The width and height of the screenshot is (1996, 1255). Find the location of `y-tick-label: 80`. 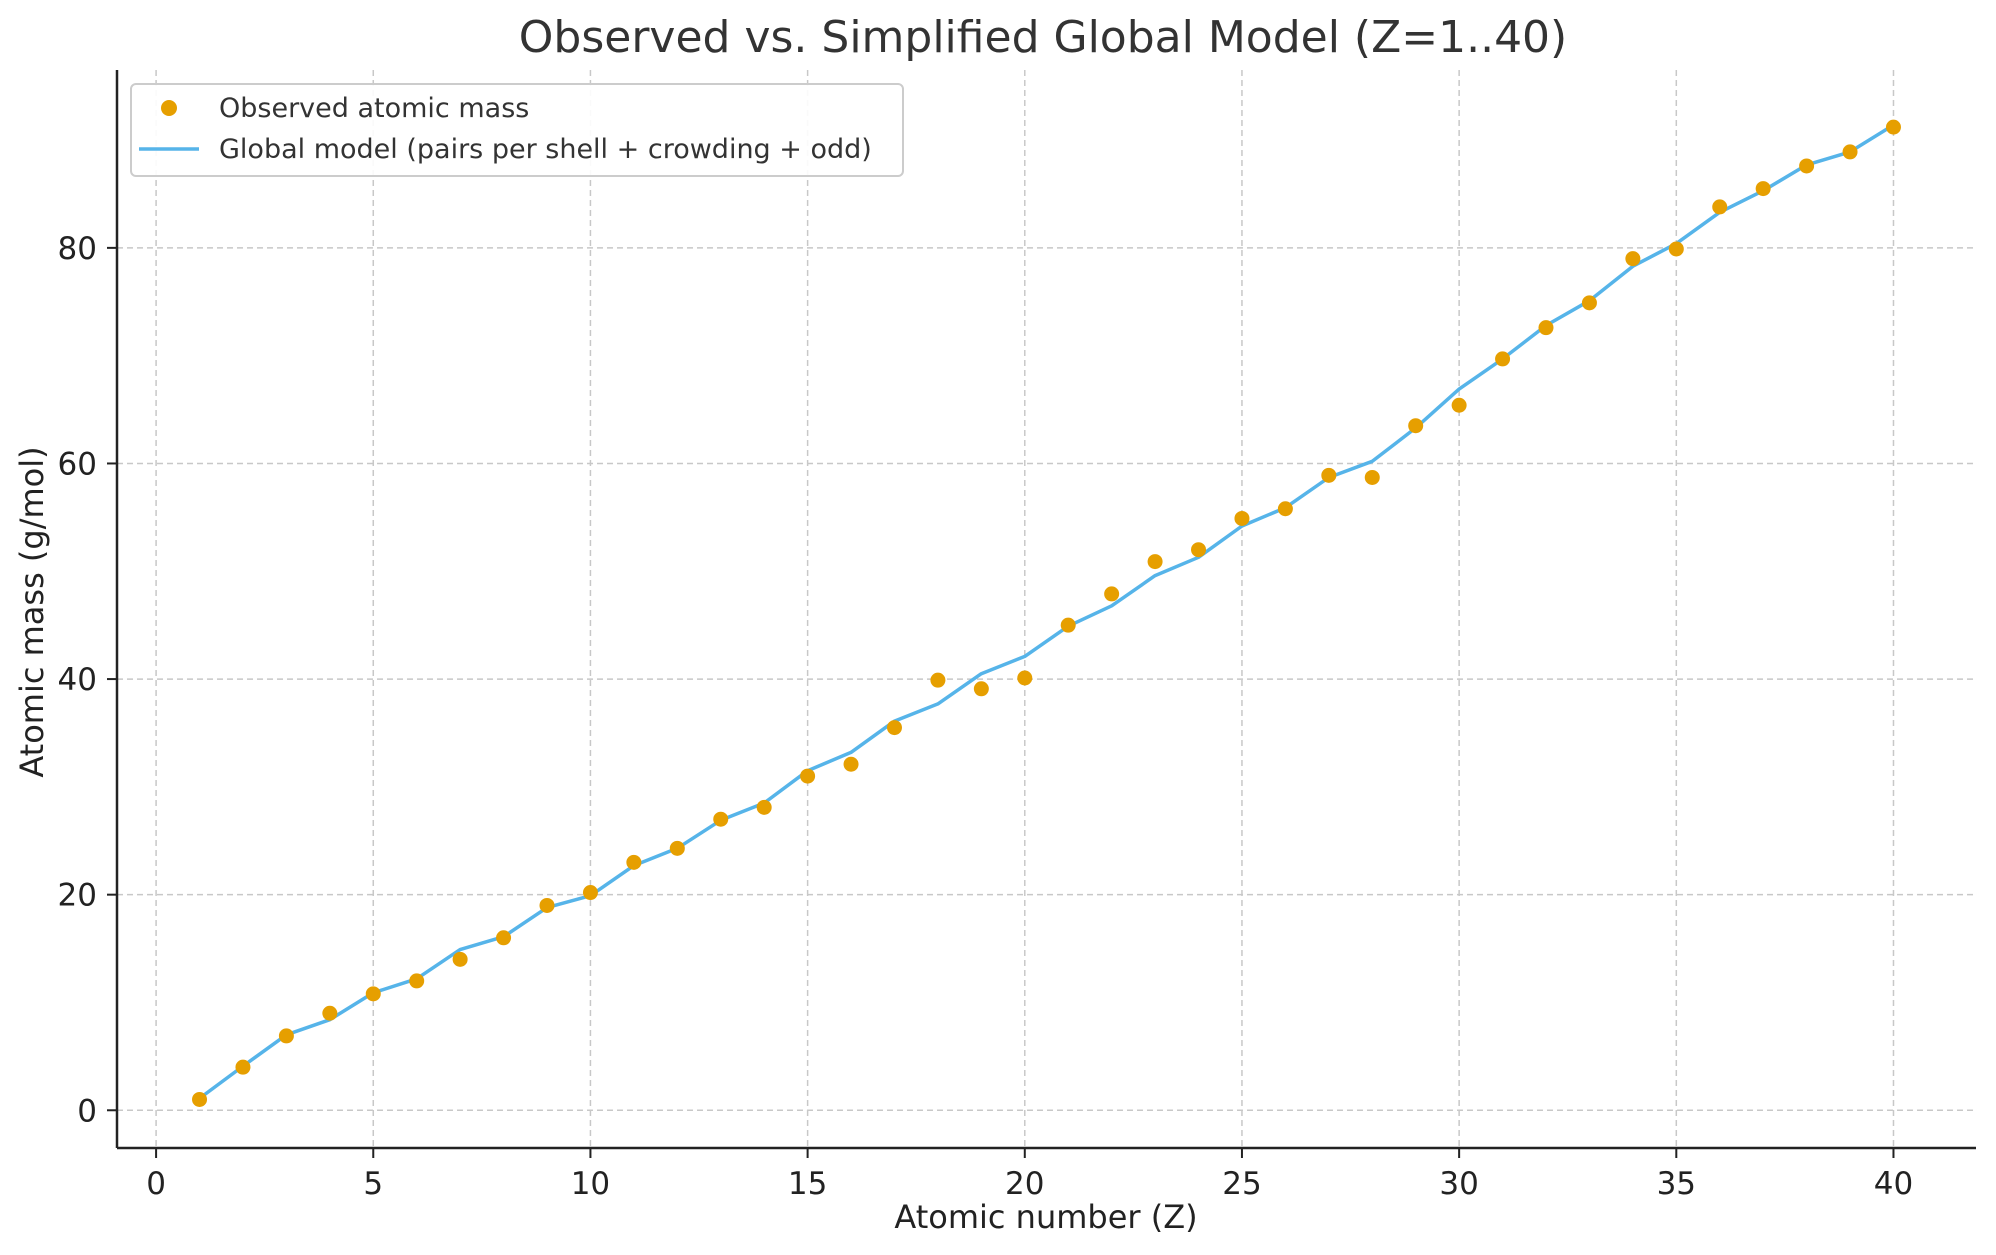

y-tick-label: 80 is located at coordinates (77, 249).